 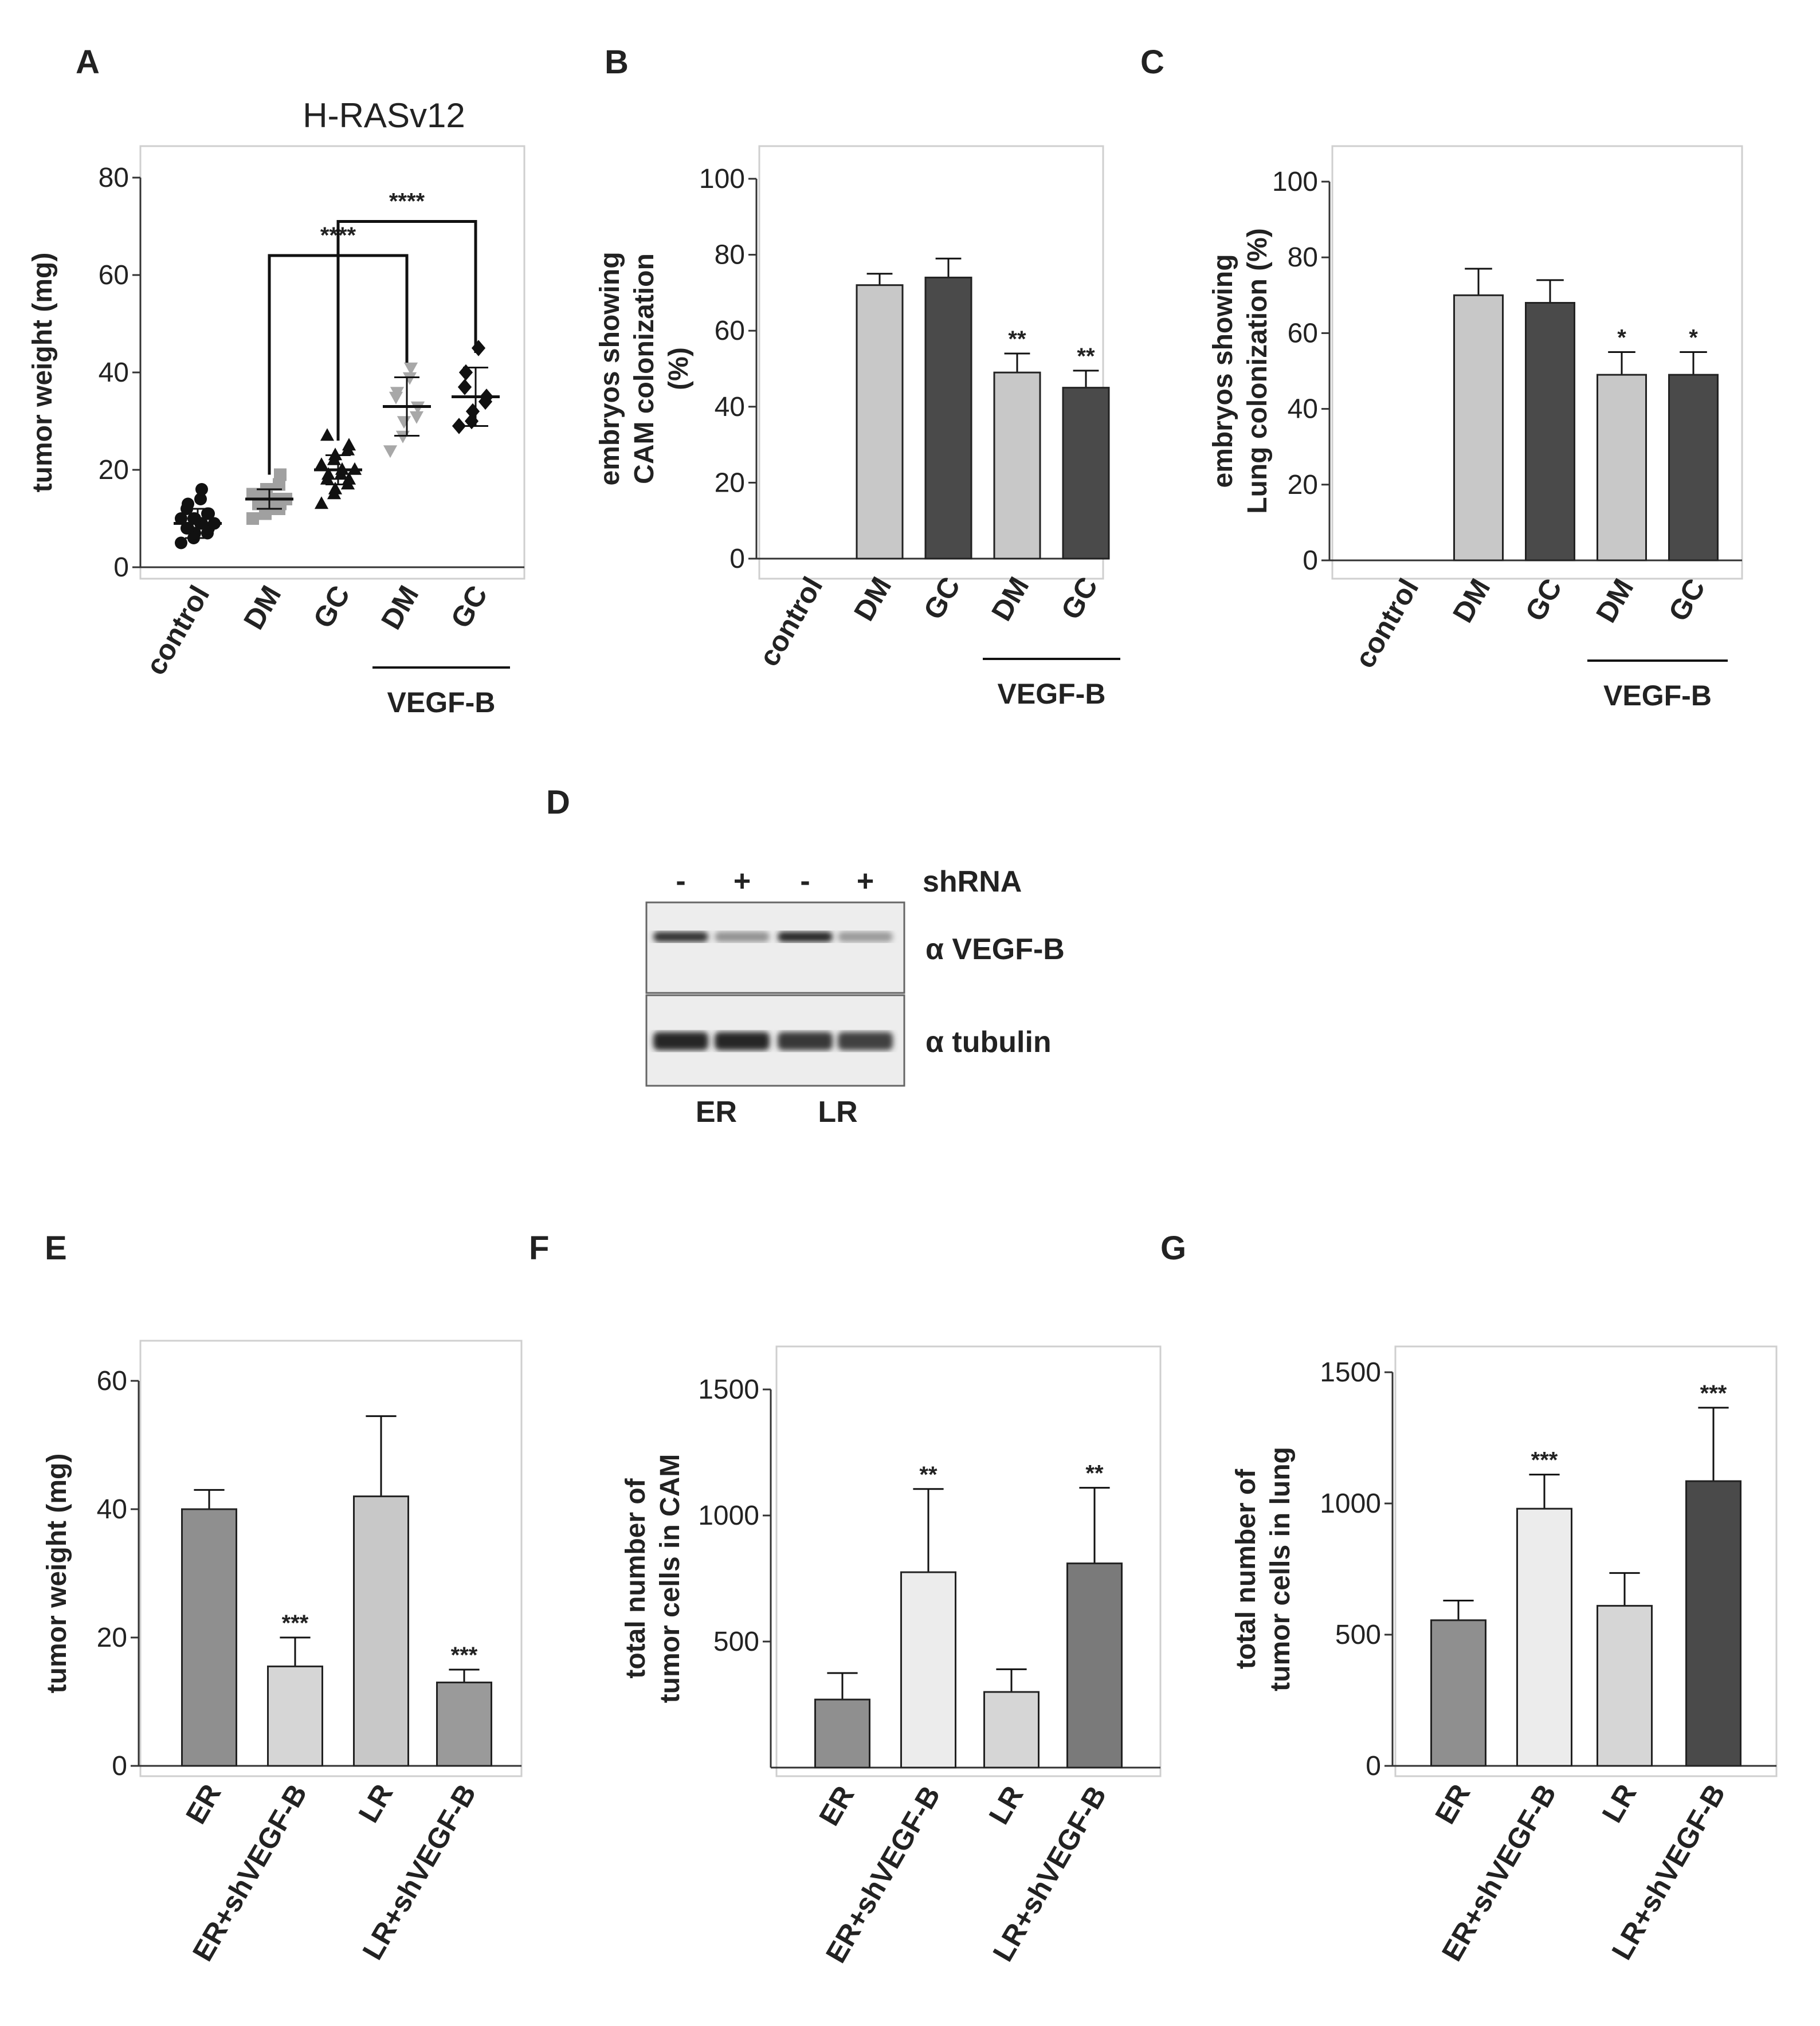 What do you see at coordinates (558, 802) in the screenshot?
I see `panel-label-D: D` at bounding box center [558, 802].